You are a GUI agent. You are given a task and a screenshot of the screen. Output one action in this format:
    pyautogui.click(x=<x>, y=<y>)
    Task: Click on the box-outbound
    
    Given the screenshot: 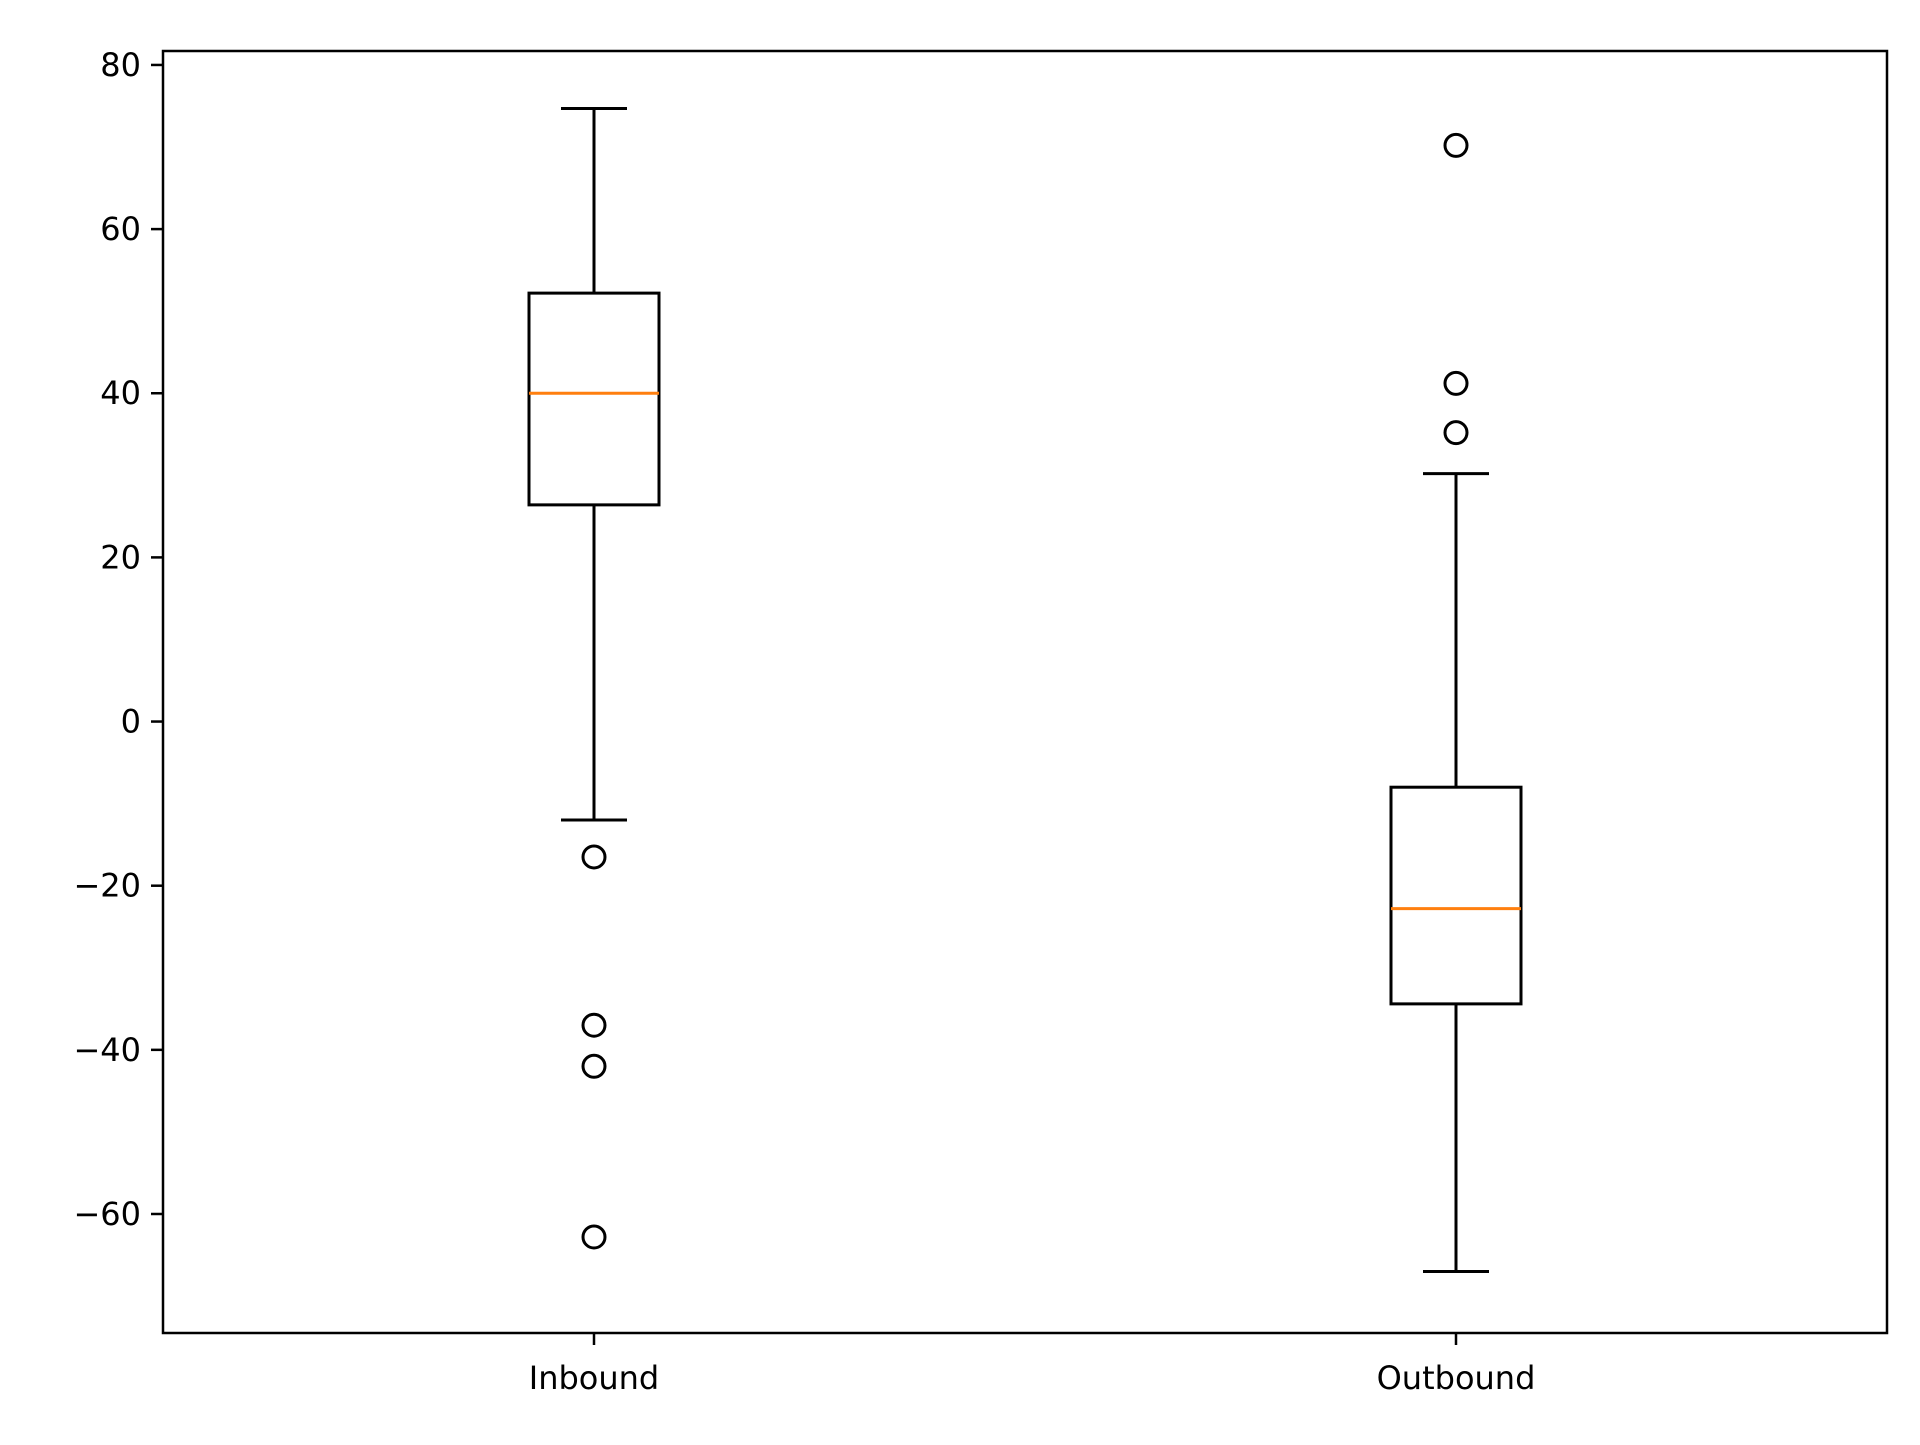 What is the action you would take?
    pyautogui.click(x=1456, y=702)
    